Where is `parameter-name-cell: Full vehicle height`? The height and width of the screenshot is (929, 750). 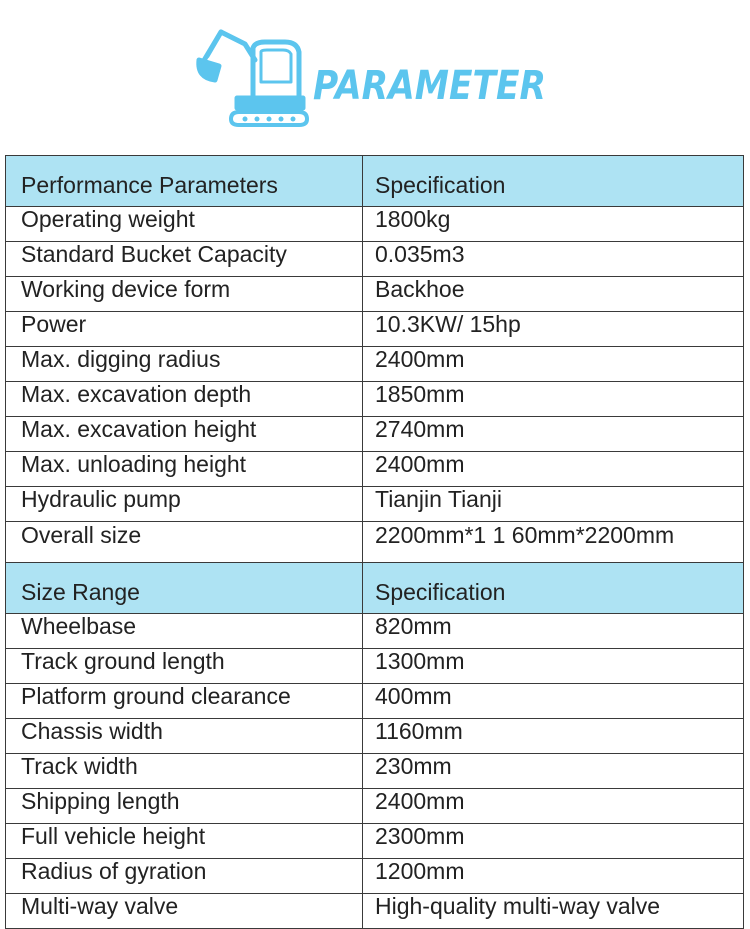 parameter-name-cell: Full vehicle height is located at coordinates (184, 841).